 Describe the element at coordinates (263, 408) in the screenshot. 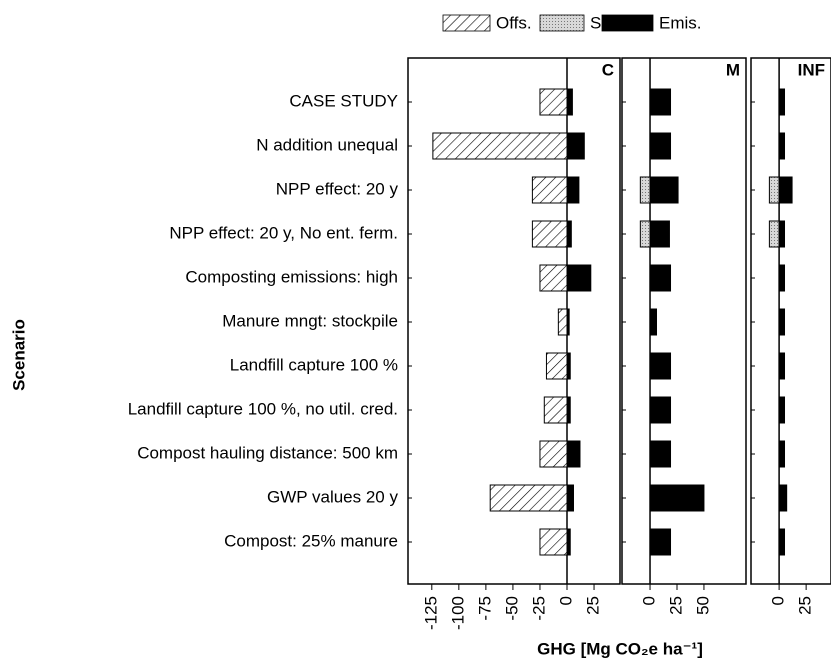

I see `y-tick-label: Landfill capture 100 %, no util. cred.` at that location.